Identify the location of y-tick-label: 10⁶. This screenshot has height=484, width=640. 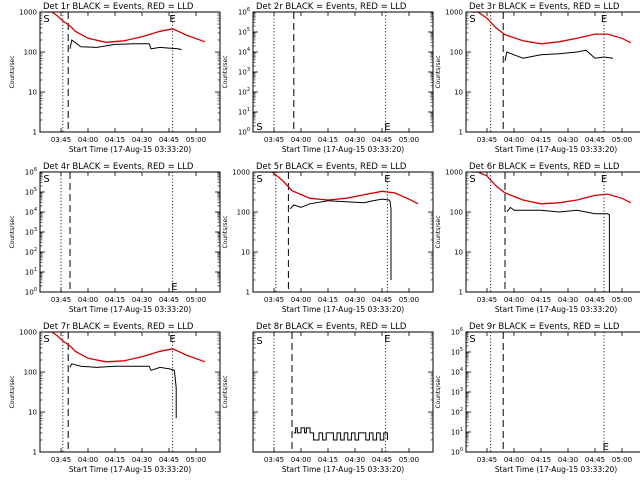
(244, 12).